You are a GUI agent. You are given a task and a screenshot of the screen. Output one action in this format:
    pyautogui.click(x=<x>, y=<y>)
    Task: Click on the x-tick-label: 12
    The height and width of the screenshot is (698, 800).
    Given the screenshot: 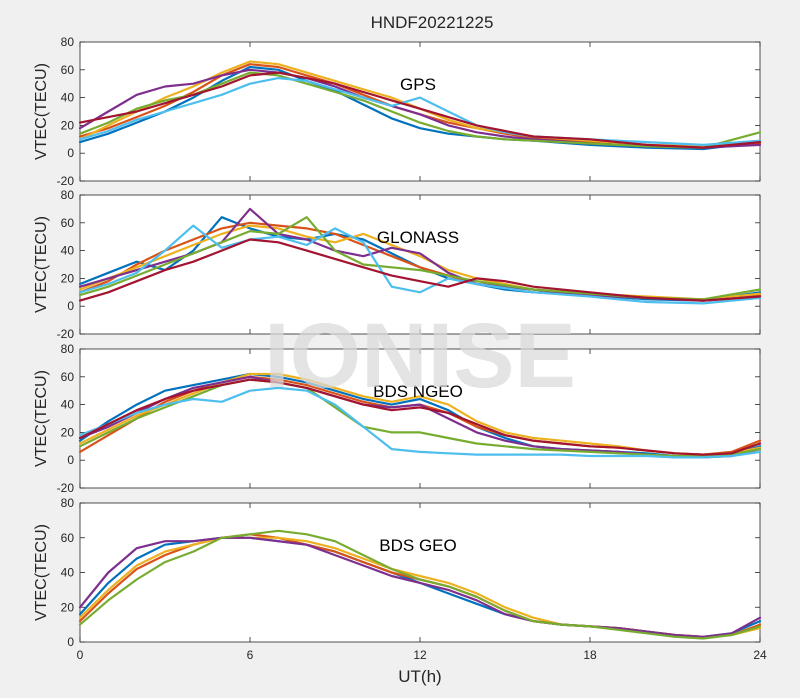 What is the action you would take?
    pyautogui.click(x=420, y=655)
    